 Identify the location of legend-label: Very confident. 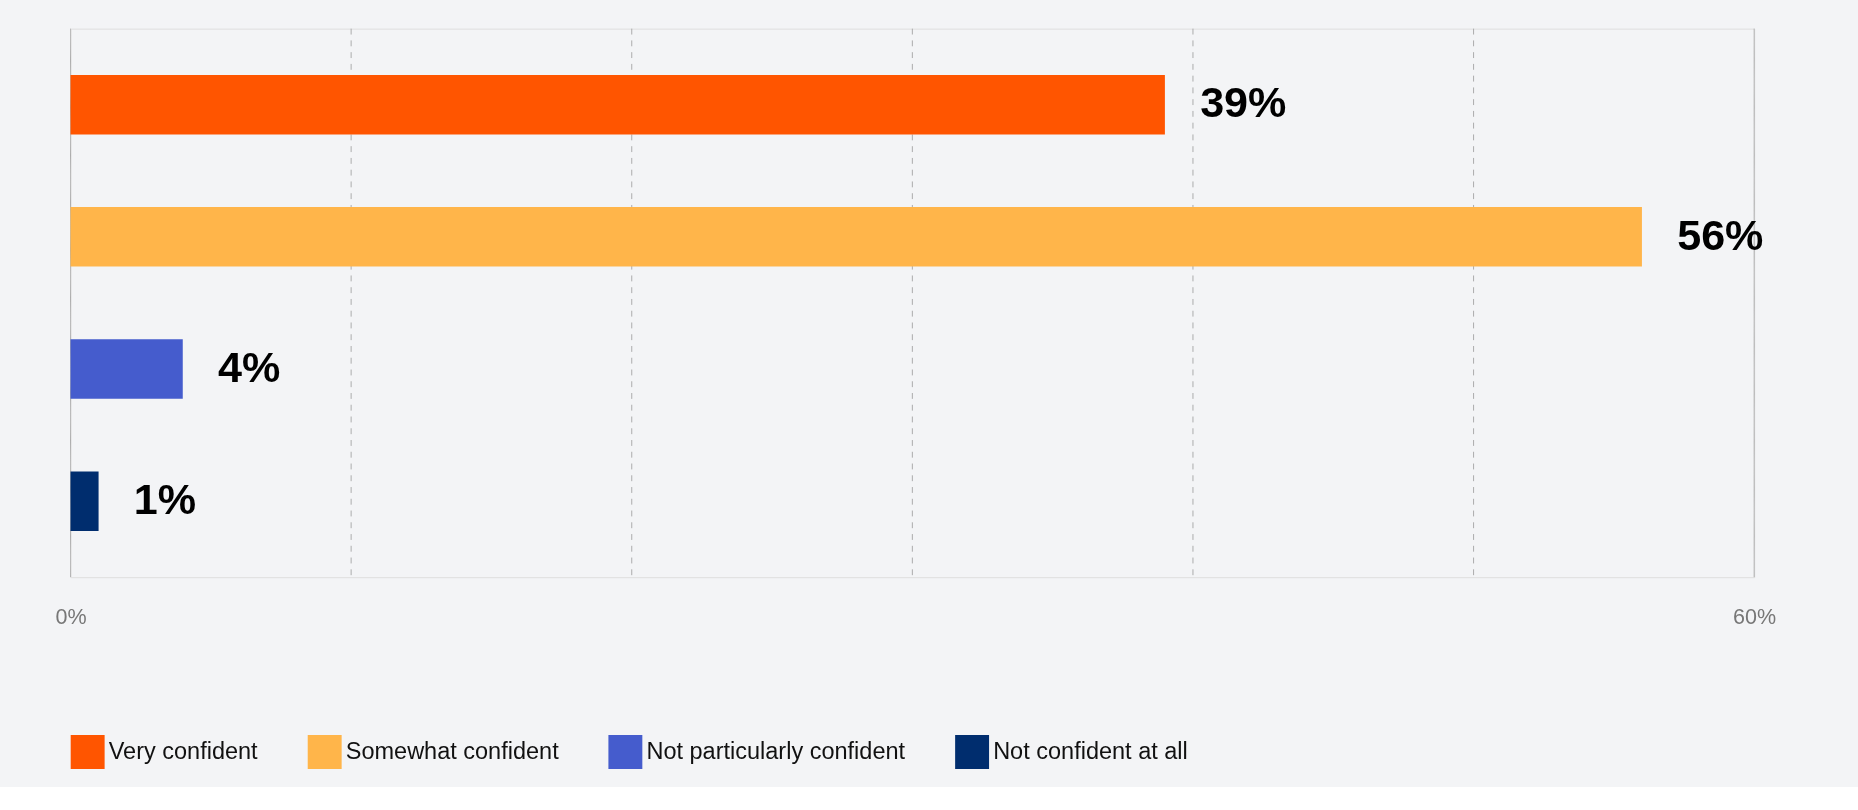
(183, 750).